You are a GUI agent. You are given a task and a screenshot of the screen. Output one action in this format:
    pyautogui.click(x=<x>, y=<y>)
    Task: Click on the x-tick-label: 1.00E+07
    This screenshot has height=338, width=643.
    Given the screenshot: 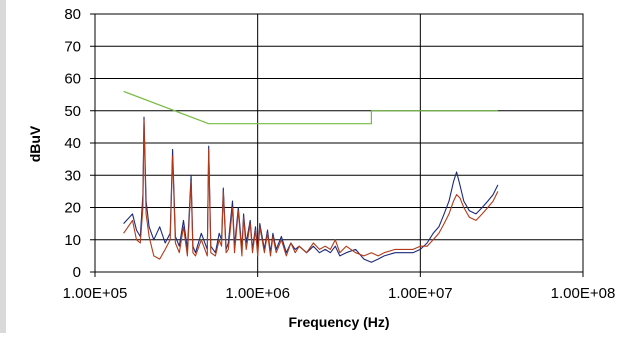 What is the action you would take?
    pyautogui.click(x=420, y=293)
    